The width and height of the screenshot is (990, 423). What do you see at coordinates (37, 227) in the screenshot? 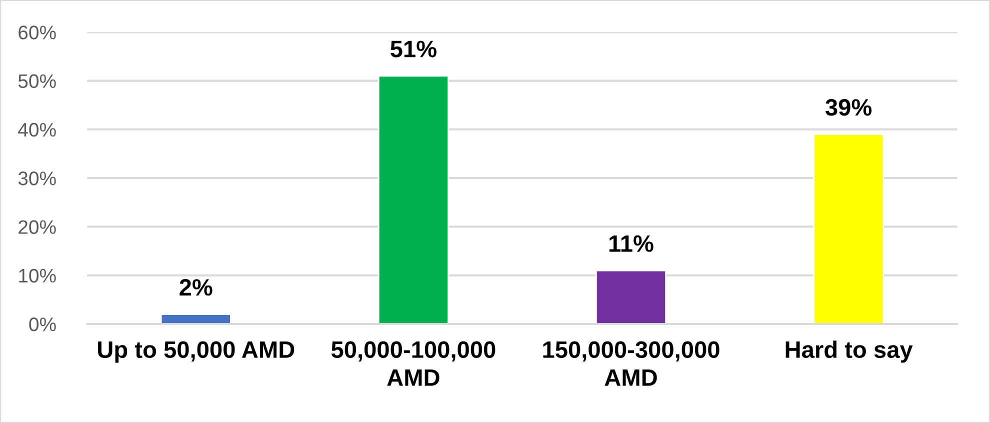
I see `y-tick-label: 20%` at bounding box center [37, 227].